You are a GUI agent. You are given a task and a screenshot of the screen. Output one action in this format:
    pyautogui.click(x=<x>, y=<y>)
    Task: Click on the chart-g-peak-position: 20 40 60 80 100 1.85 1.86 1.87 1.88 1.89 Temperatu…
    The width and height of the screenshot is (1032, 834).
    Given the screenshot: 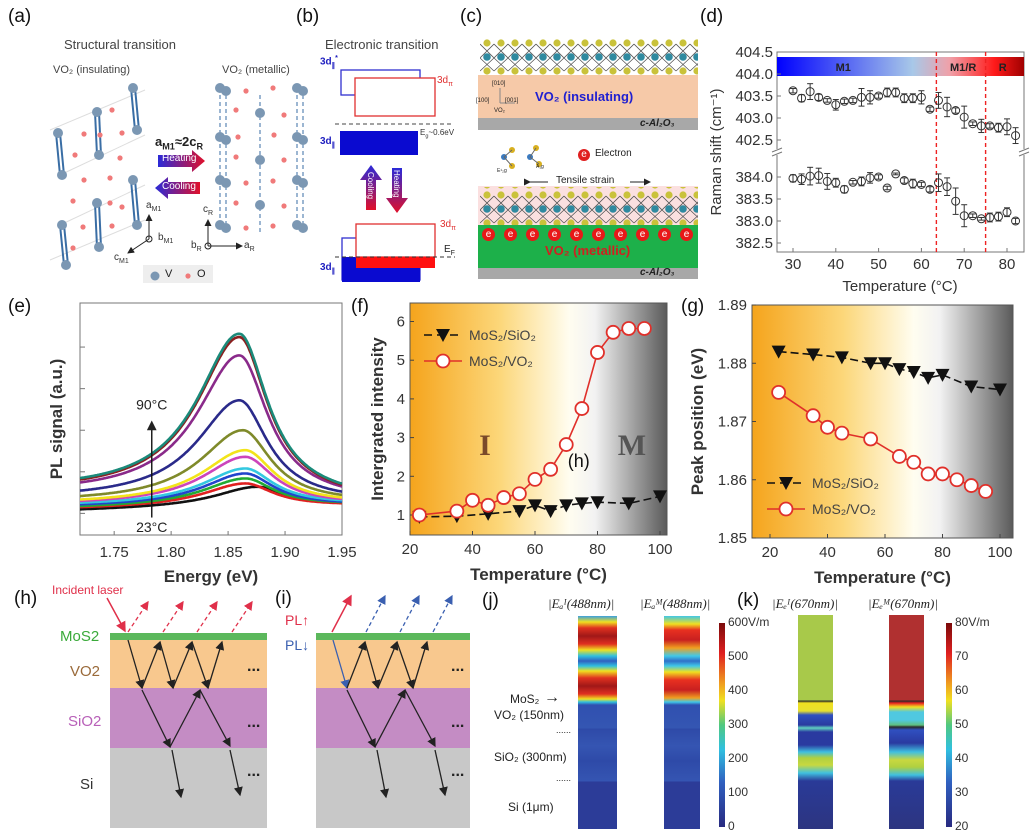 What is the action you would take?
    pyautogui.click(x=851, y=442)
    